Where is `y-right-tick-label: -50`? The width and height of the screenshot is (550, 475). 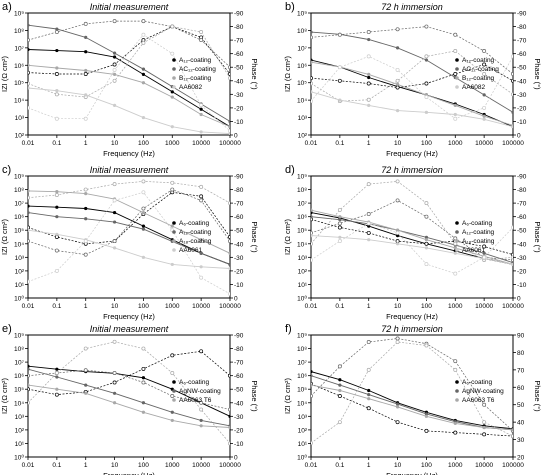 y-right-tick-label: -50 is located at coordinates (239, 231).